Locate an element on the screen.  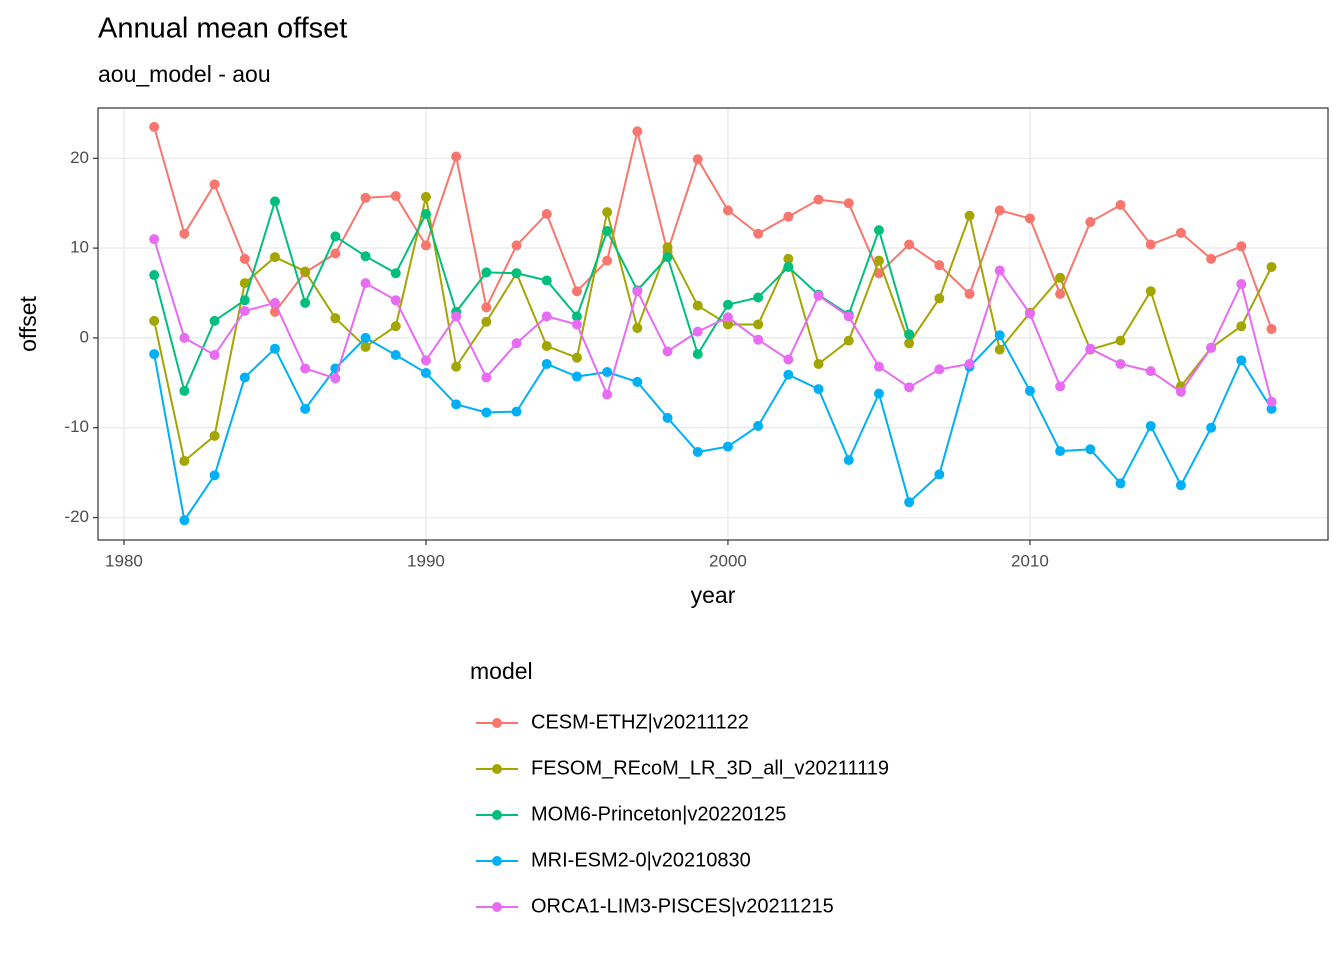
x-tick-label: 1990 is located at coordinates (426, 560).